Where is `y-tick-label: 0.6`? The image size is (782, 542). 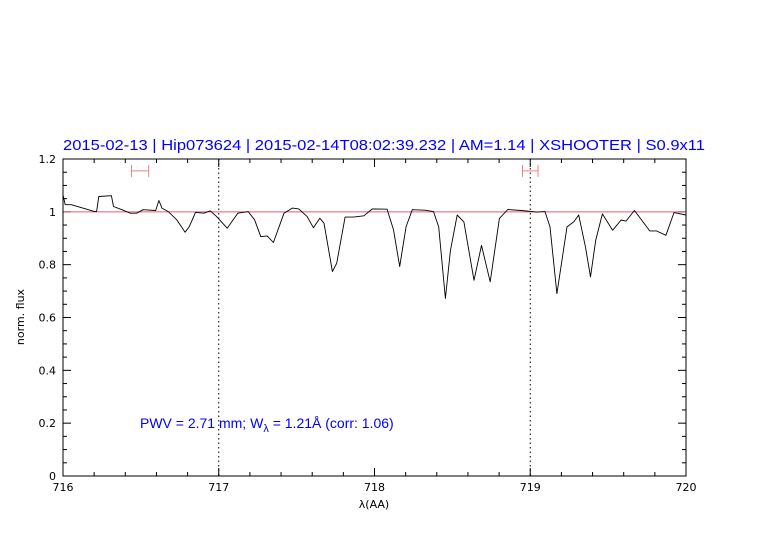
y-tick-label: 0.6 is located at coordinates (48, 318).